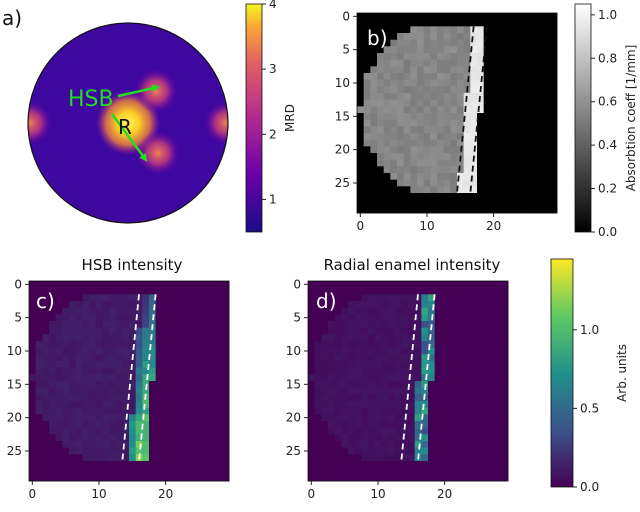 This screenshot has width=640, height=512. What do you see at coordinates (18, 284) in the screenshot?
I see `hsb-ytick-label: 0` at bounding box center [18, 284].